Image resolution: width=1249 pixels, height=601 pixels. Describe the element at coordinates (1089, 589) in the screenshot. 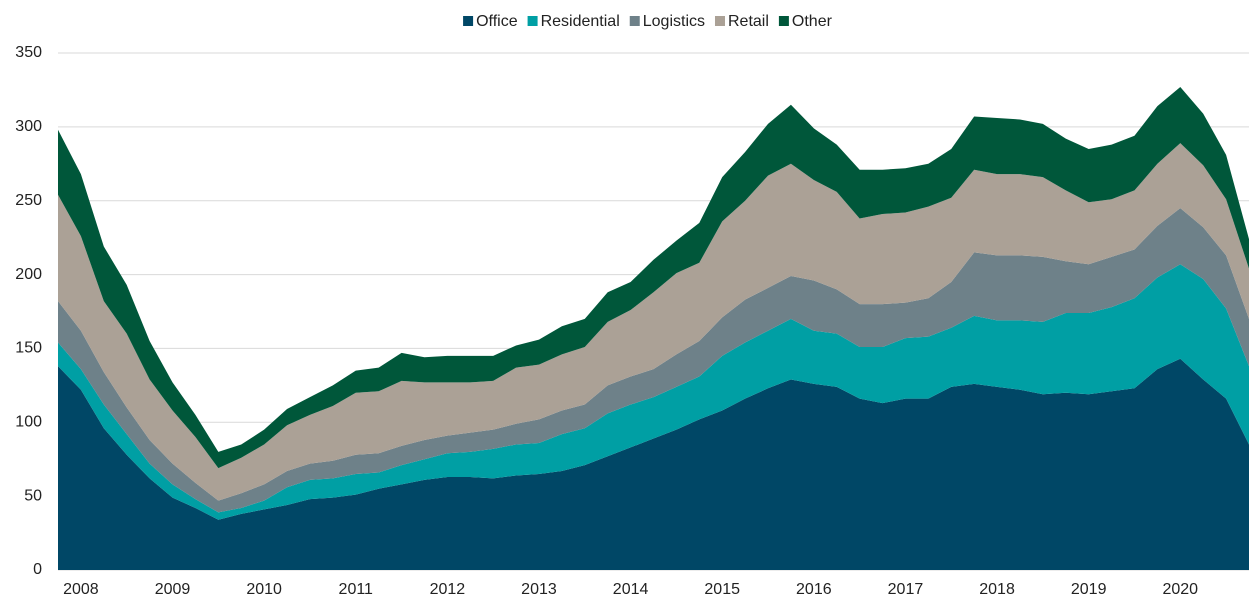

I see `x-tick-label: 2019` at that location.